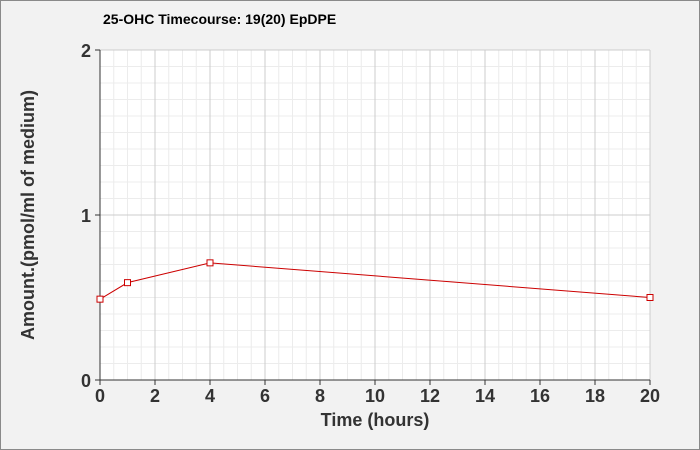 Image resolution: width=700 pixels, height=450 pixels. Describe the element at coordinates (210, 396) in the screenshot. I see `x-tick-label: 4` at that location.